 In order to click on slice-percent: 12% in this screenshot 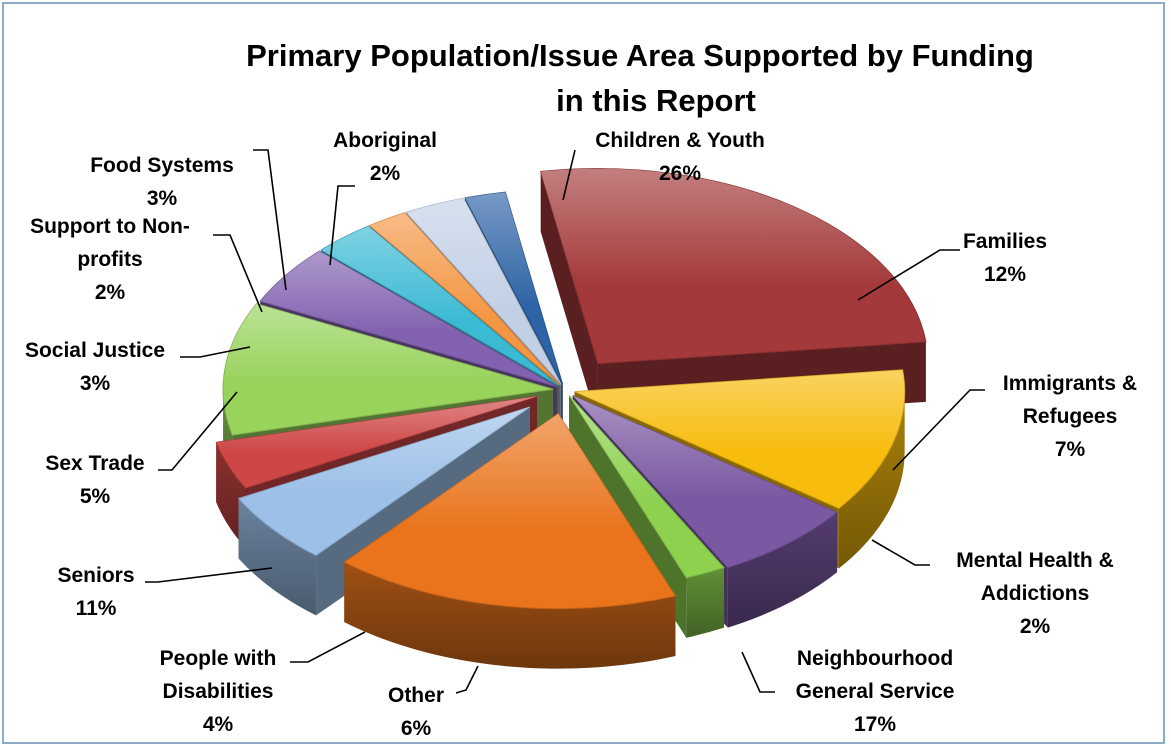, I will do `click(1005, 274)`.